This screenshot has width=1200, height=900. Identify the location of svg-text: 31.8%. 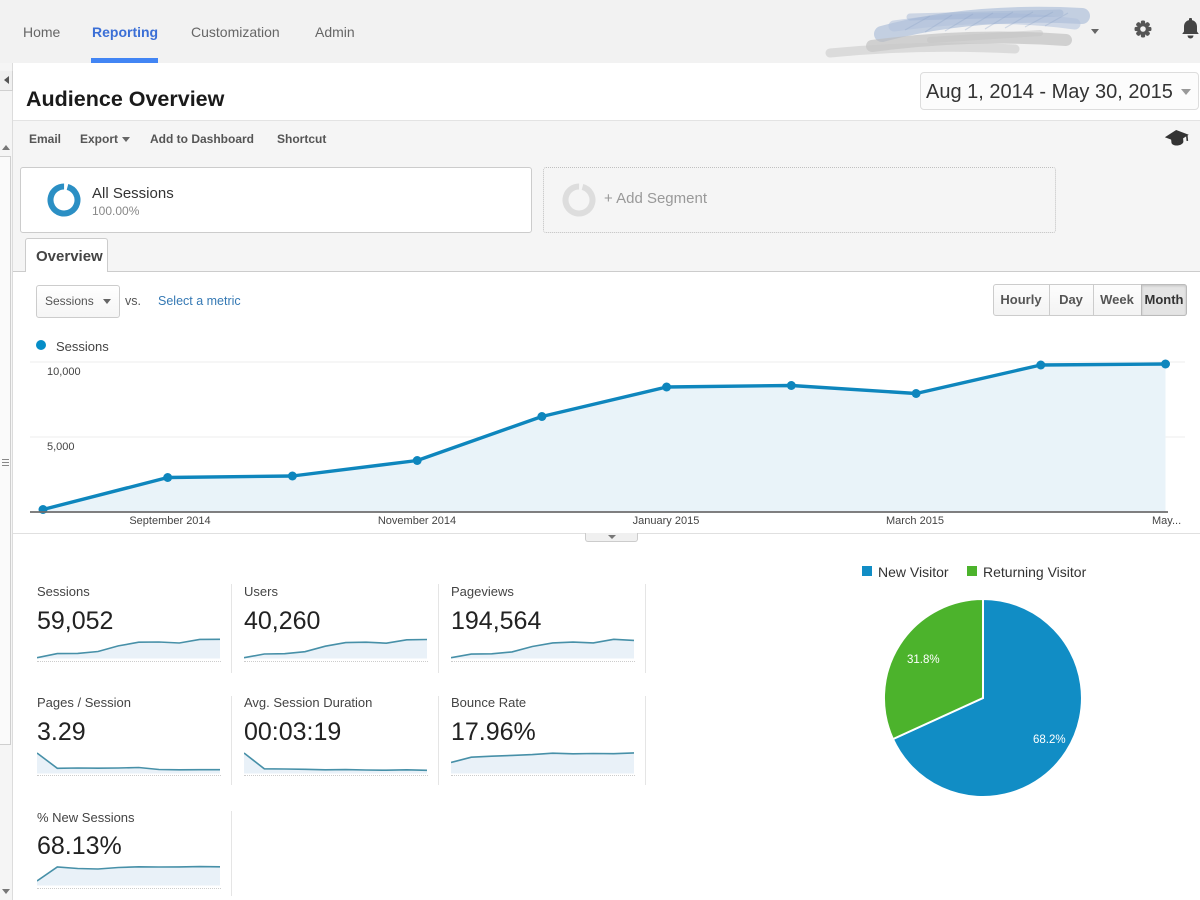
(923, 660).